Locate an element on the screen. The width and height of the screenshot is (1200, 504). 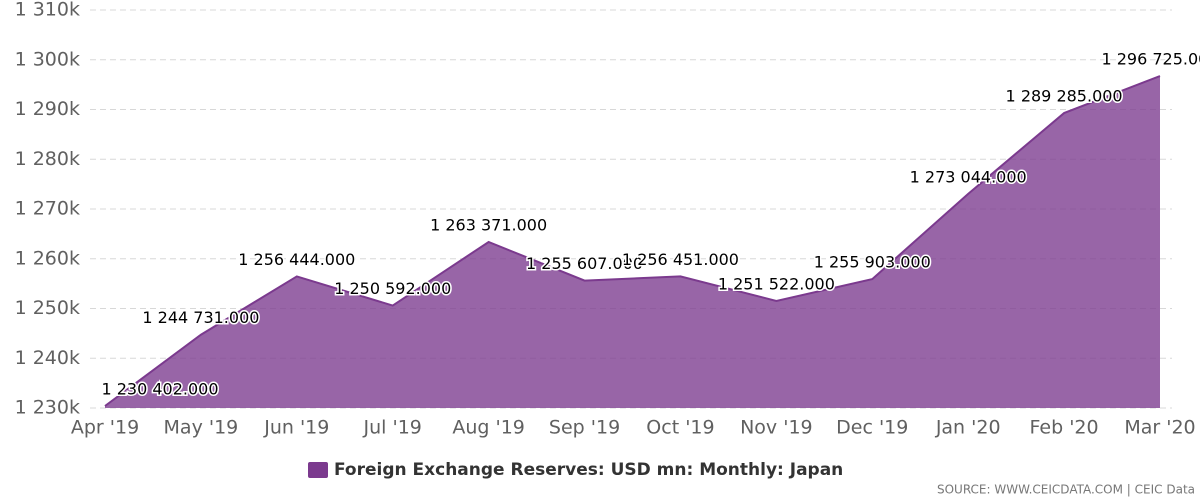
y-tick-label: 1 240k is located at coordinates (47, 358).